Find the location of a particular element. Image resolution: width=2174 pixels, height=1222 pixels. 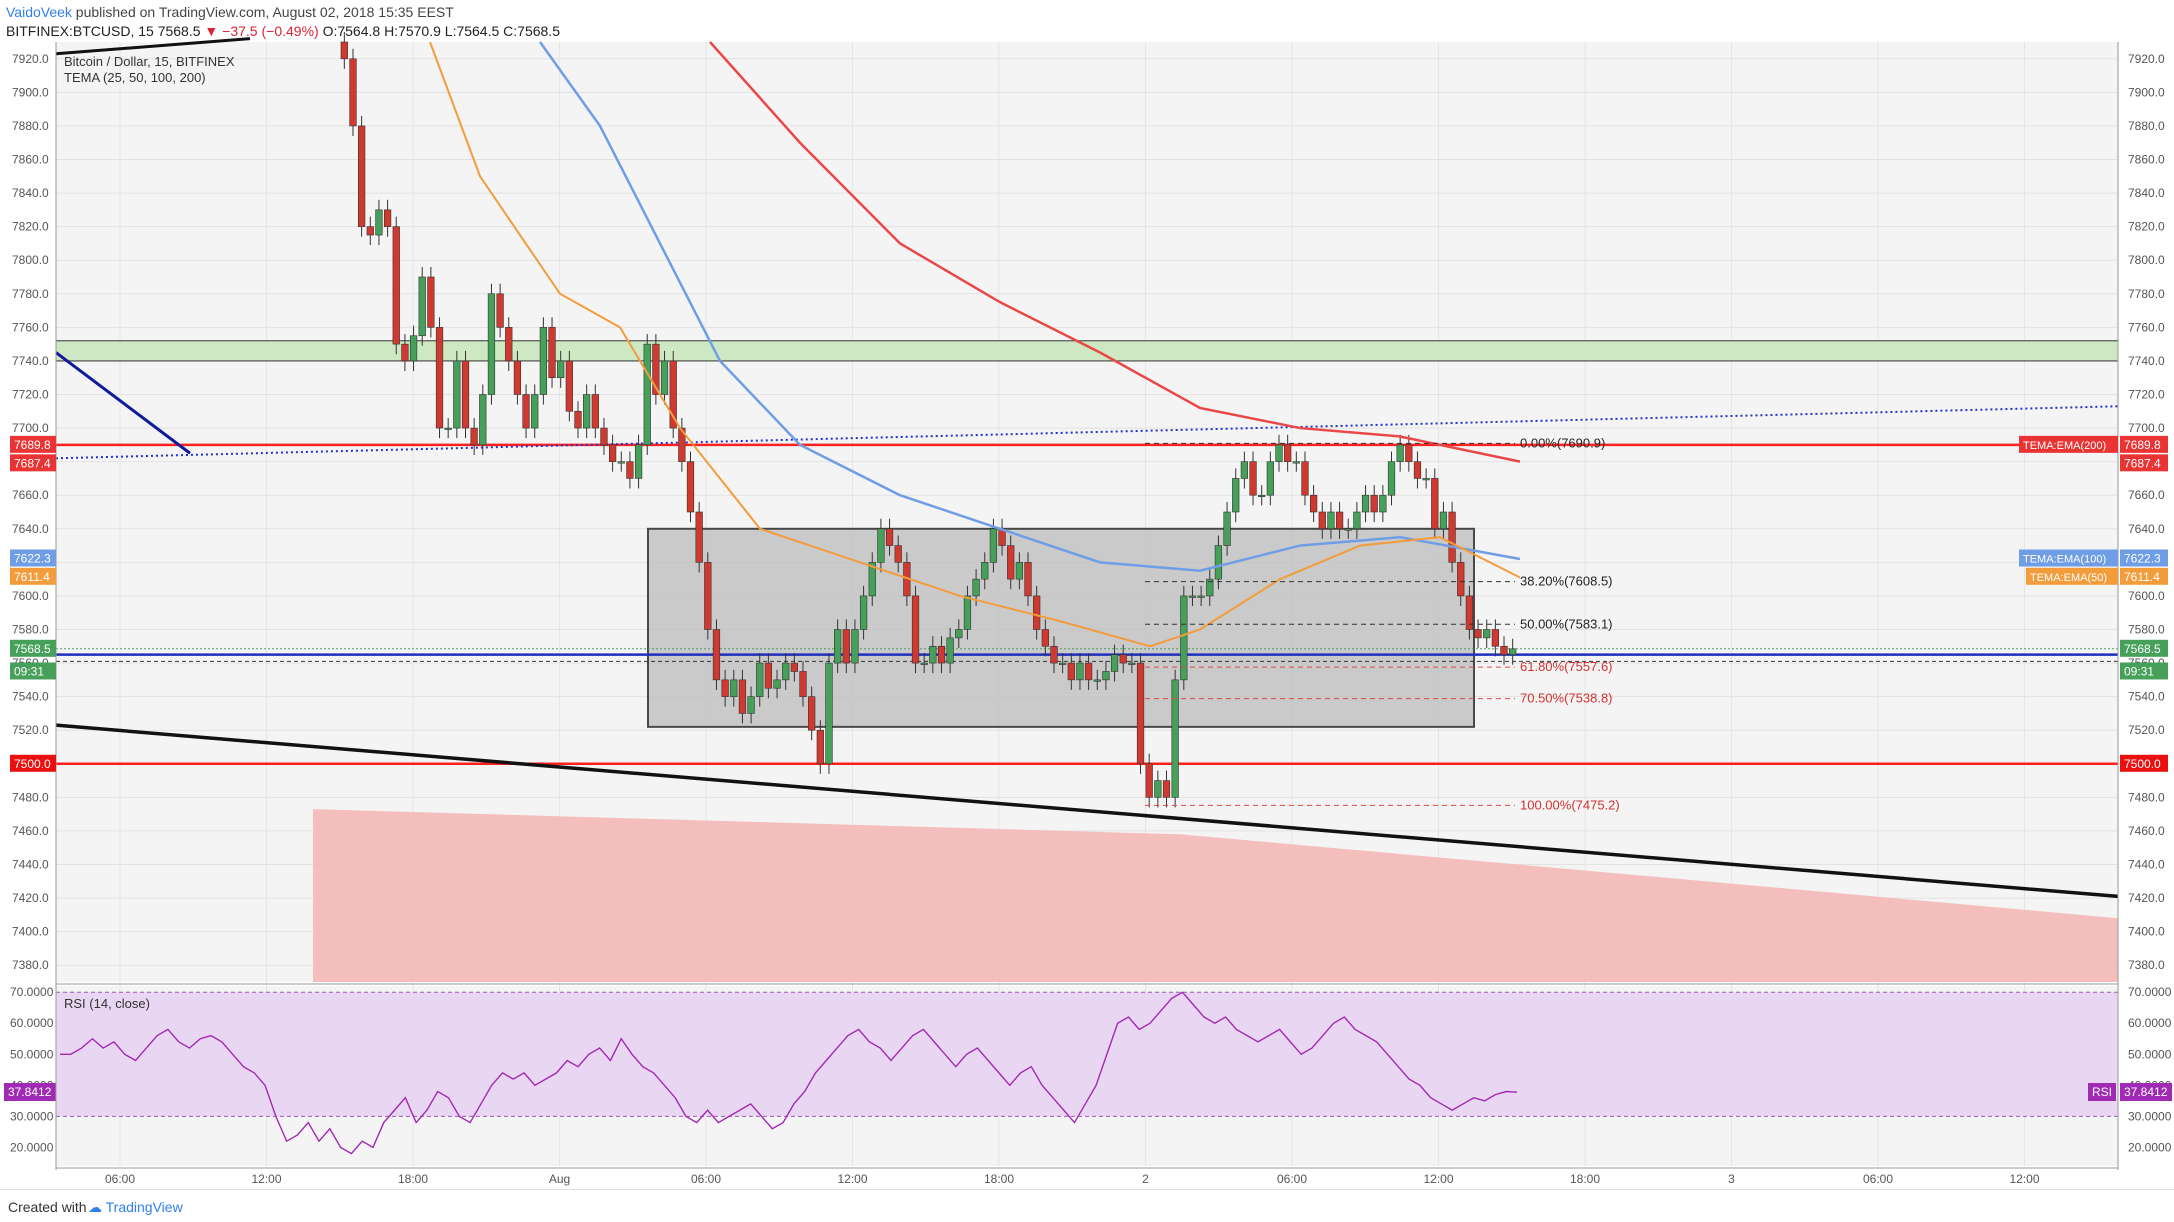

tradingview-brand: TradingView is located at coordinates (144, 1207).